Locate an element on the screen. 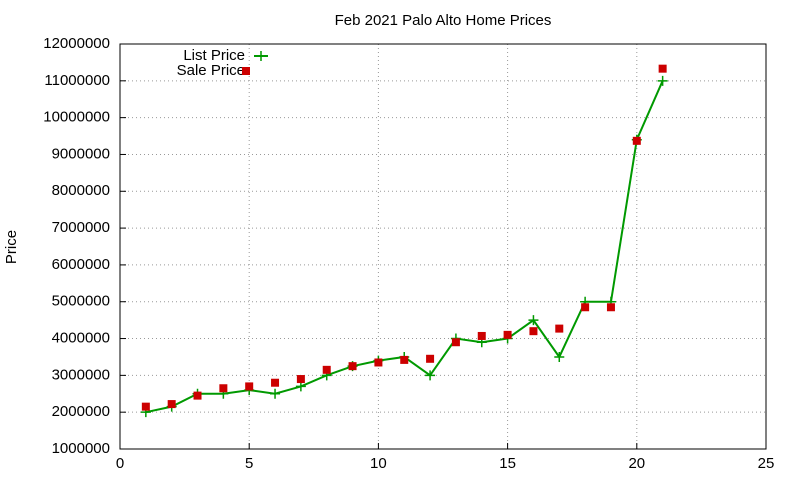 Image resolution: width=800 pixels, height=480 pixels. y-tick-label: 6000000 is located at coordinates (81, 264).